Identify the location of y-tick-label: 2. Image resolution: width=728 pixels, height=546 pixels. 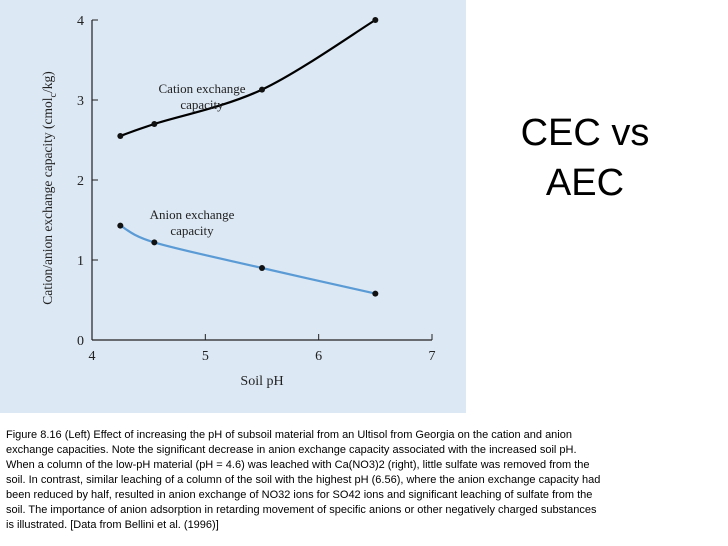
(80, 181).